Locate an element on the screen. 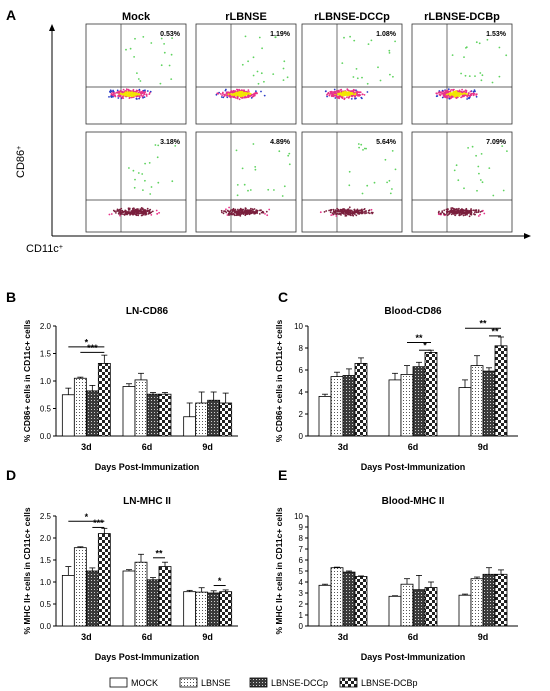  legend-swatch-dcbp is located at coordinates (348, 682).